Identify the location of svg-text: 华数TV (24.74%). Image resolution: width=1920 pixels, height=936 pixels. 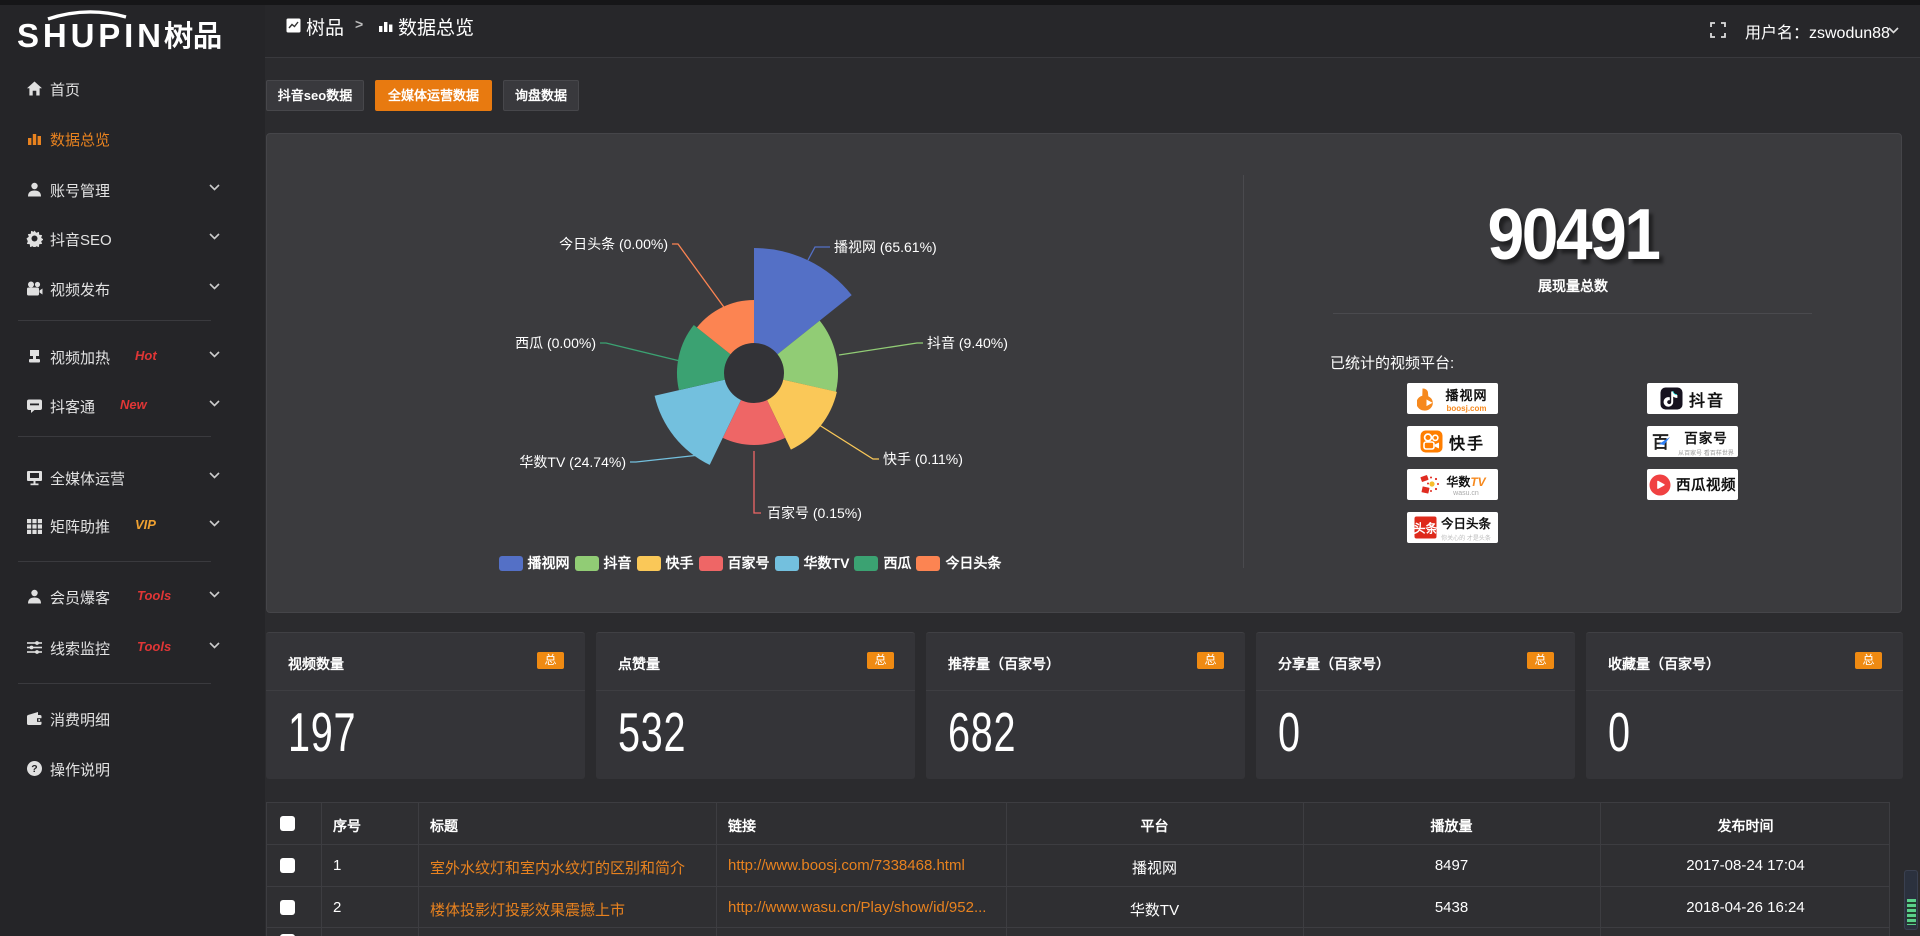
(572, 462).